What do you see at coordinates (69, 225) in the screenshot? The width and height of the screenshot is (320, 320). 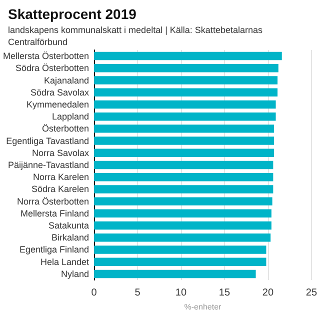 I see `y-tick-label: Satakunta` at bounding box center [69, 225].